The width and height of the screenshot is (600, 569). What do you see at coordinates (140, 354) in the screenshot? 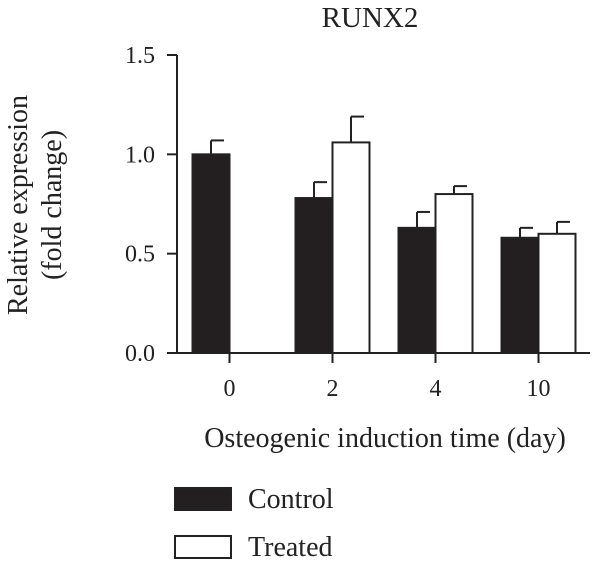
I see `y-tick-label: 0.0` at bounding box center [140, 354].